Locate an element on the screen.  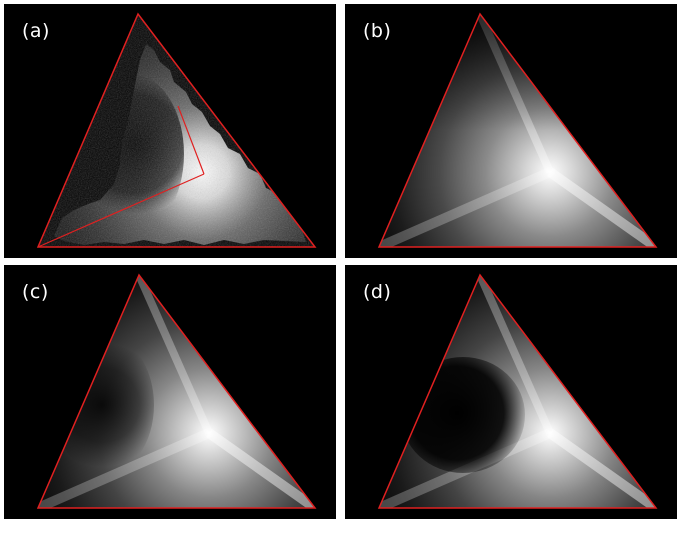
caption-area is located at coordinates (340, 540).